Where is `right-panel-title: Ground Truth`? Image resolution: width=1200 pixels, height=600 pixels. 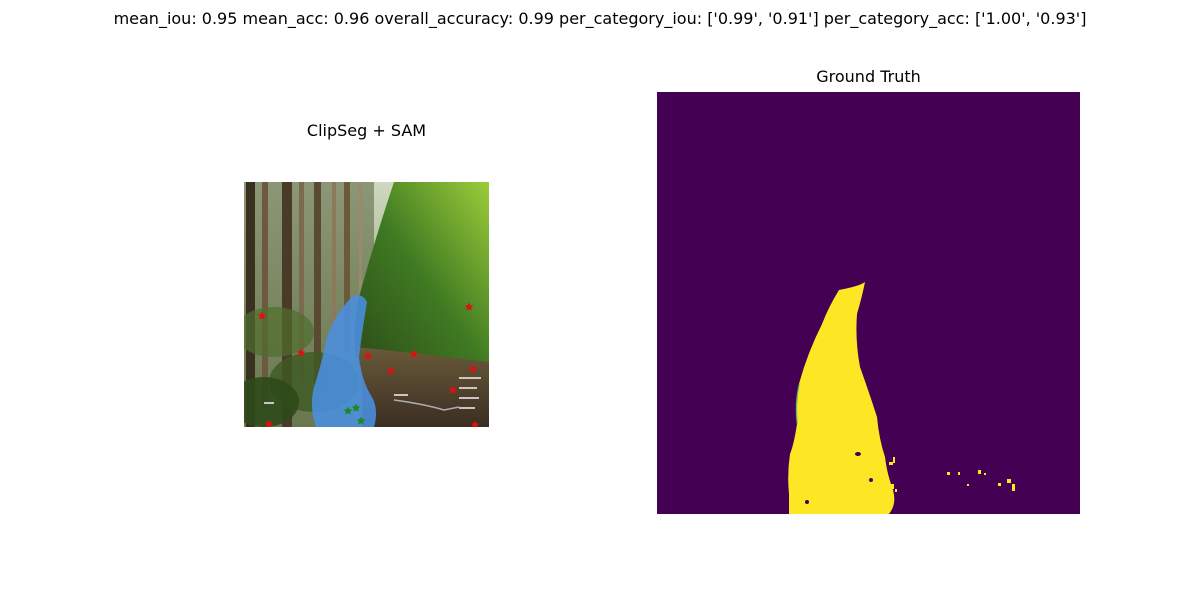 right-panel-title: Ground Truth is located at coordinates (868, 76).